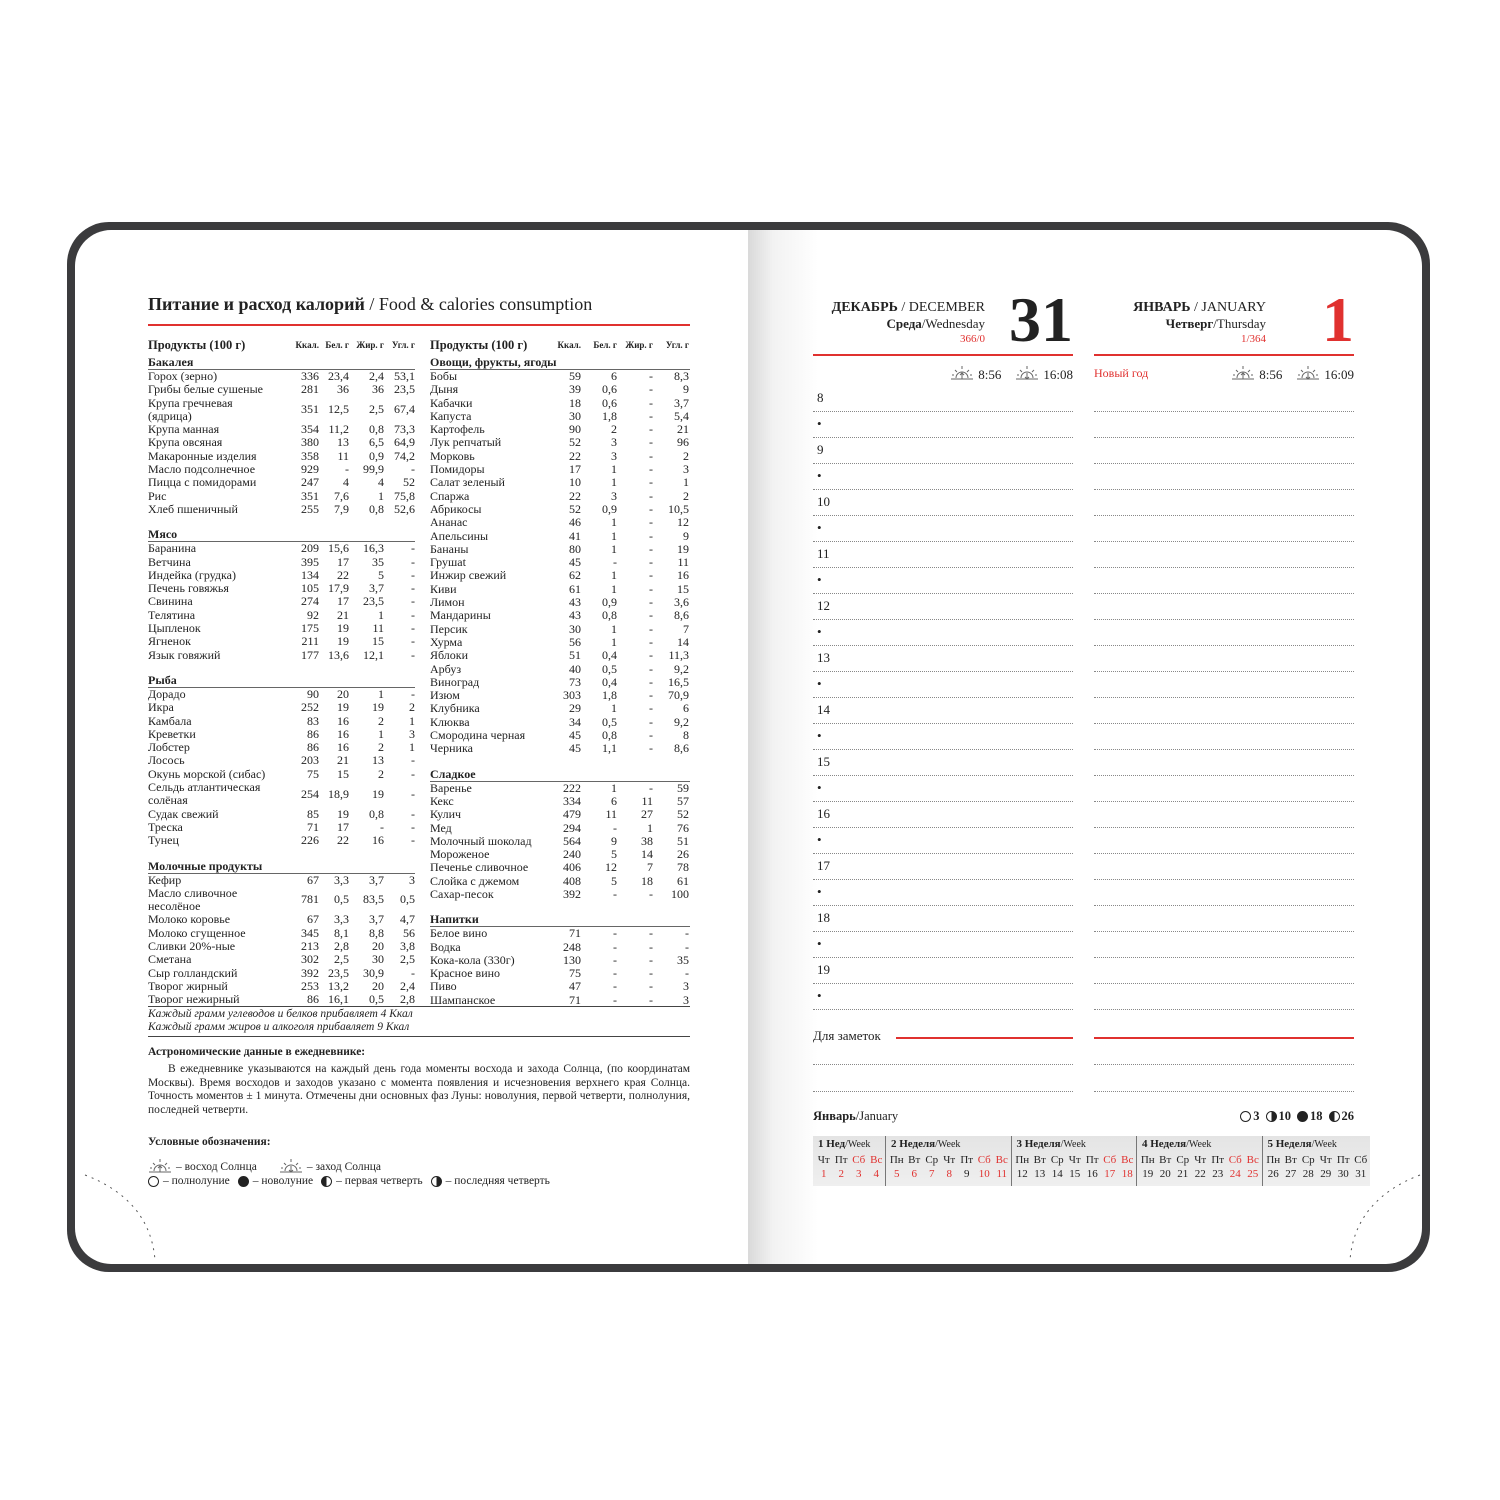 The height and width of the screenshot is (1500, 1500). Describe the element at coordinates (1253, 1174) in the screenshot. I see `calendar-date: 25` at that location.